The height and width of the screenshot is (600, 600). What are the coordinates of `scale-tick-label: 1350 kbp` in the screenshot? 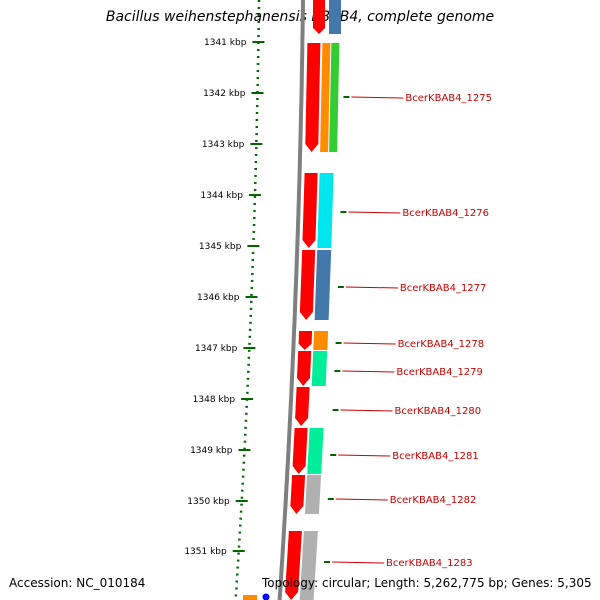 It's located at (208, 502).